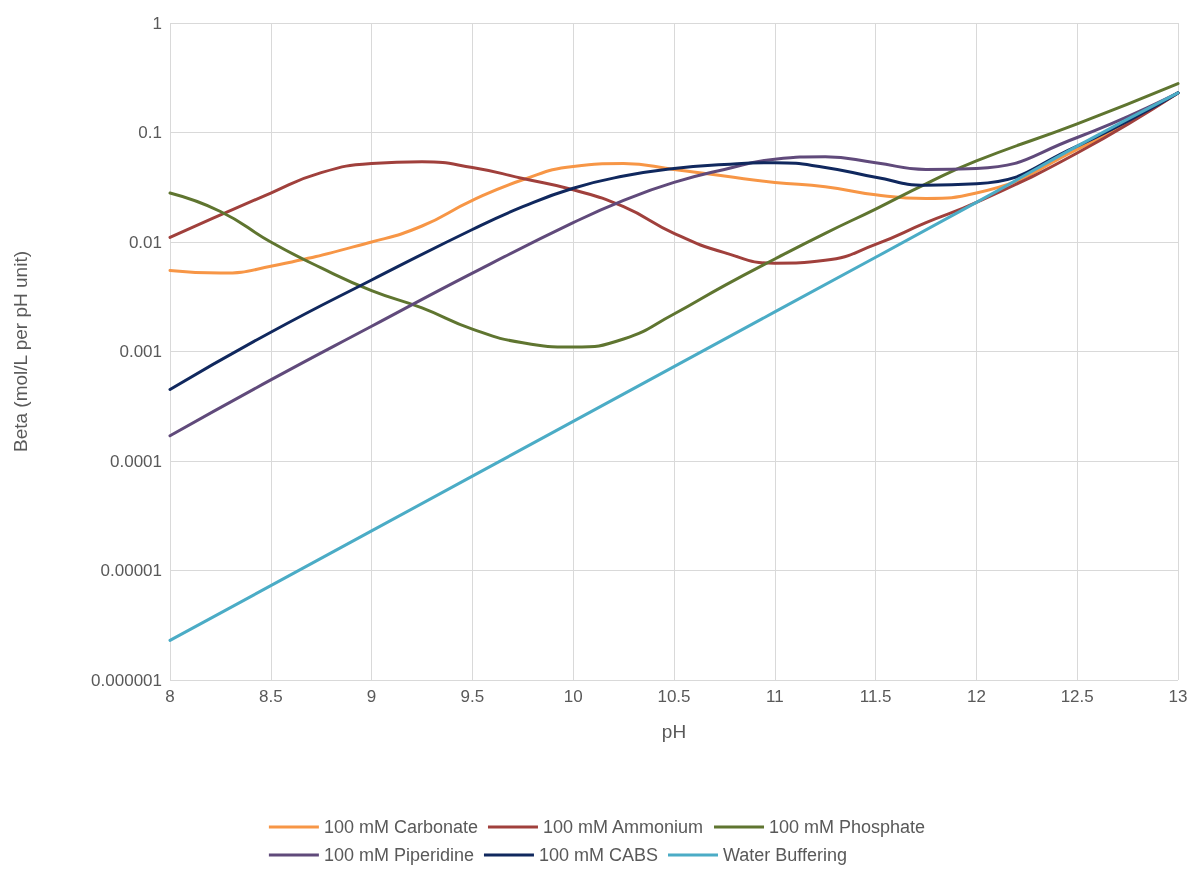 The width and height of the screenshot is (1194, 877). What do you see at coordinates (598, 855) in the screenshot?
I see `legend-label: 100 mM CABS` at bounding box center [598, 855].